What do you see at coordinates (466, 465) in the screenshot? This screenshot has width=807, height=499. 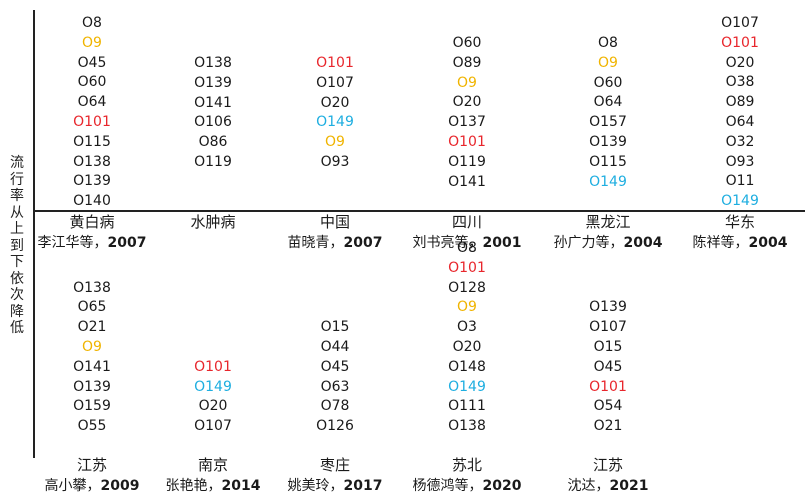 I see `region-label: 苏北` at bounding box center [466, 465].